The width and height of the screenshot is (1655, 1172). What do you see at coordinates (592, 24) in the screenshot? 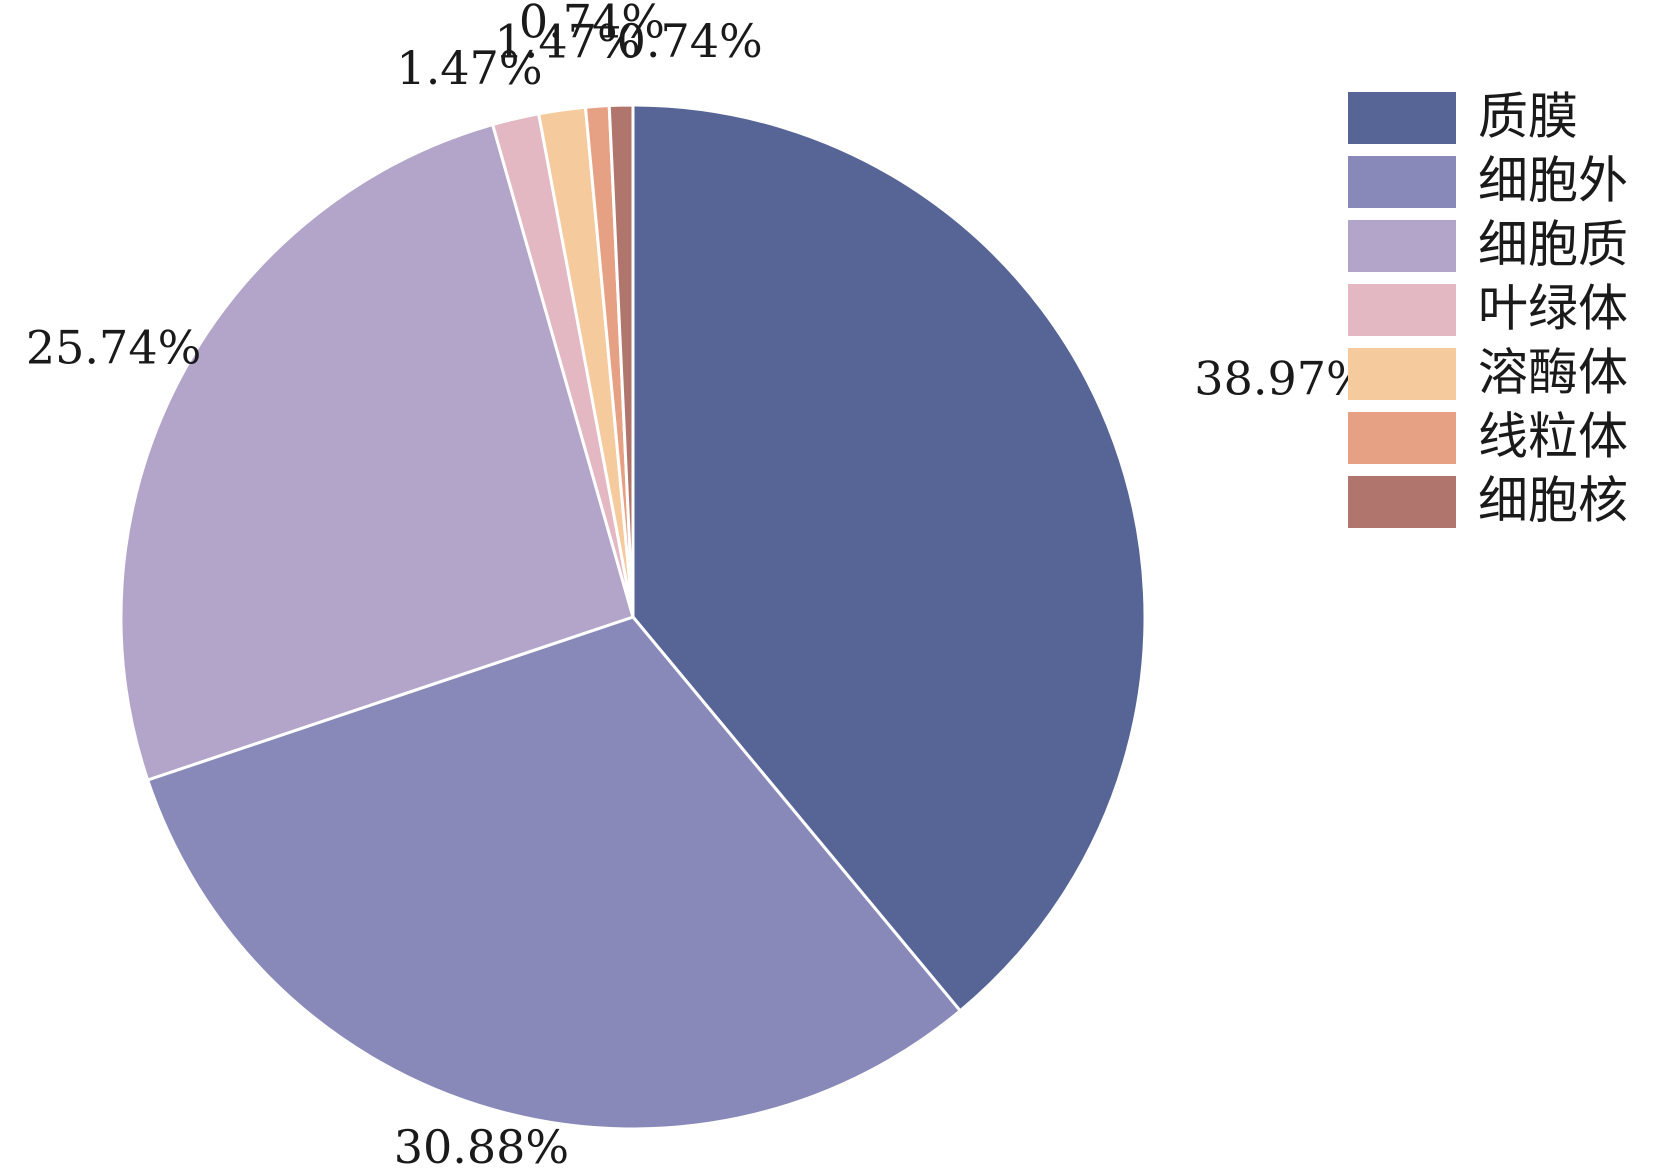
I see `value-label-slice-6: 0.74%` at bounding box center [592, 24].